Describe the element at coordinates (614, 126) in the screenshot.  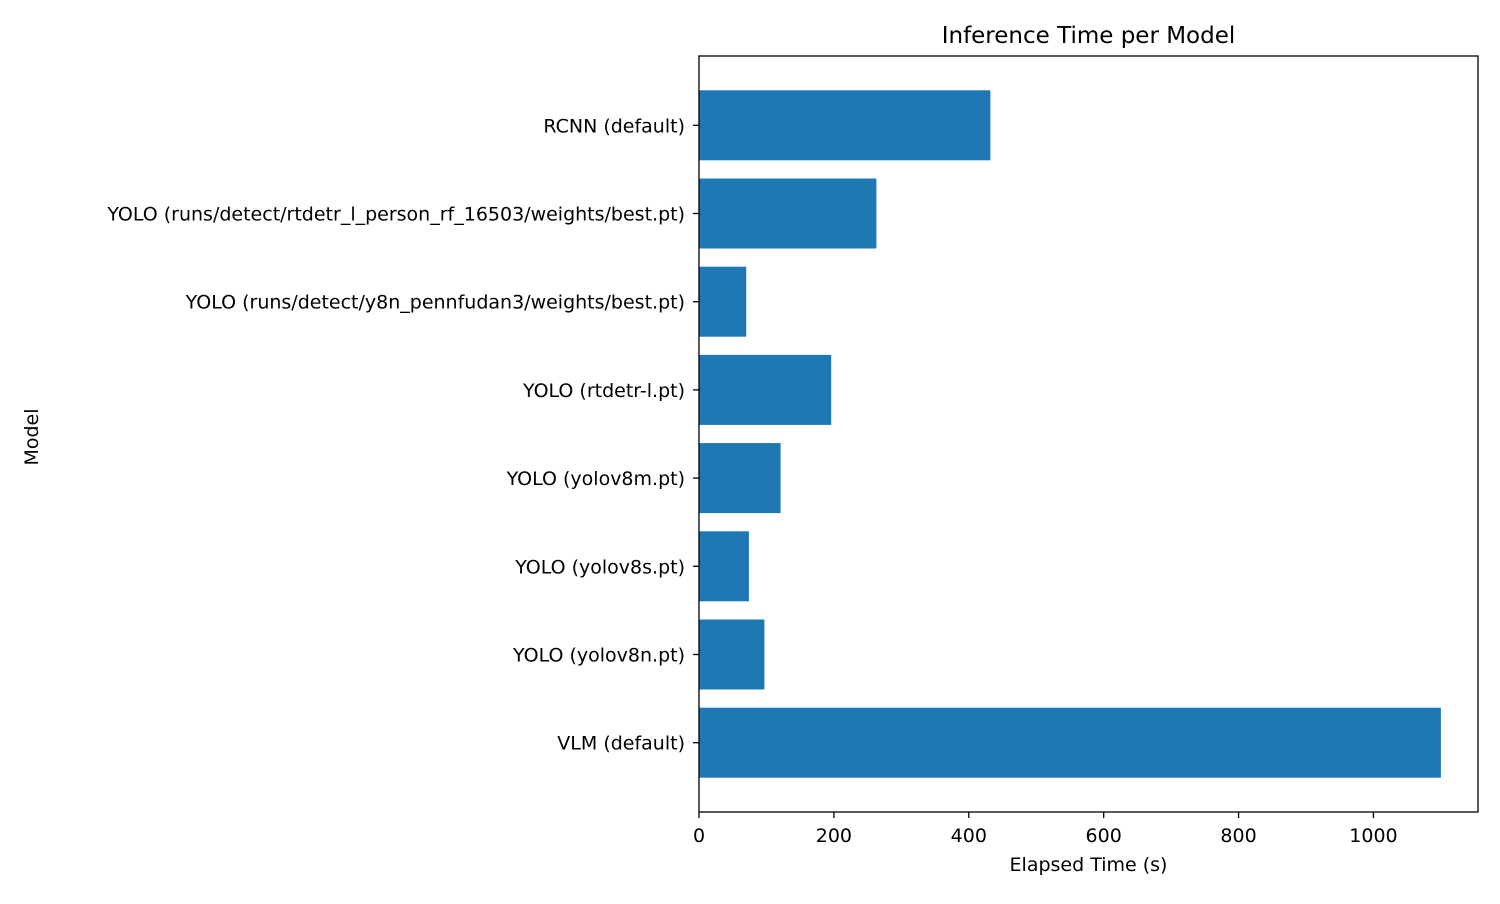
I see `y-tick-label: RCNN (default)` at that location.